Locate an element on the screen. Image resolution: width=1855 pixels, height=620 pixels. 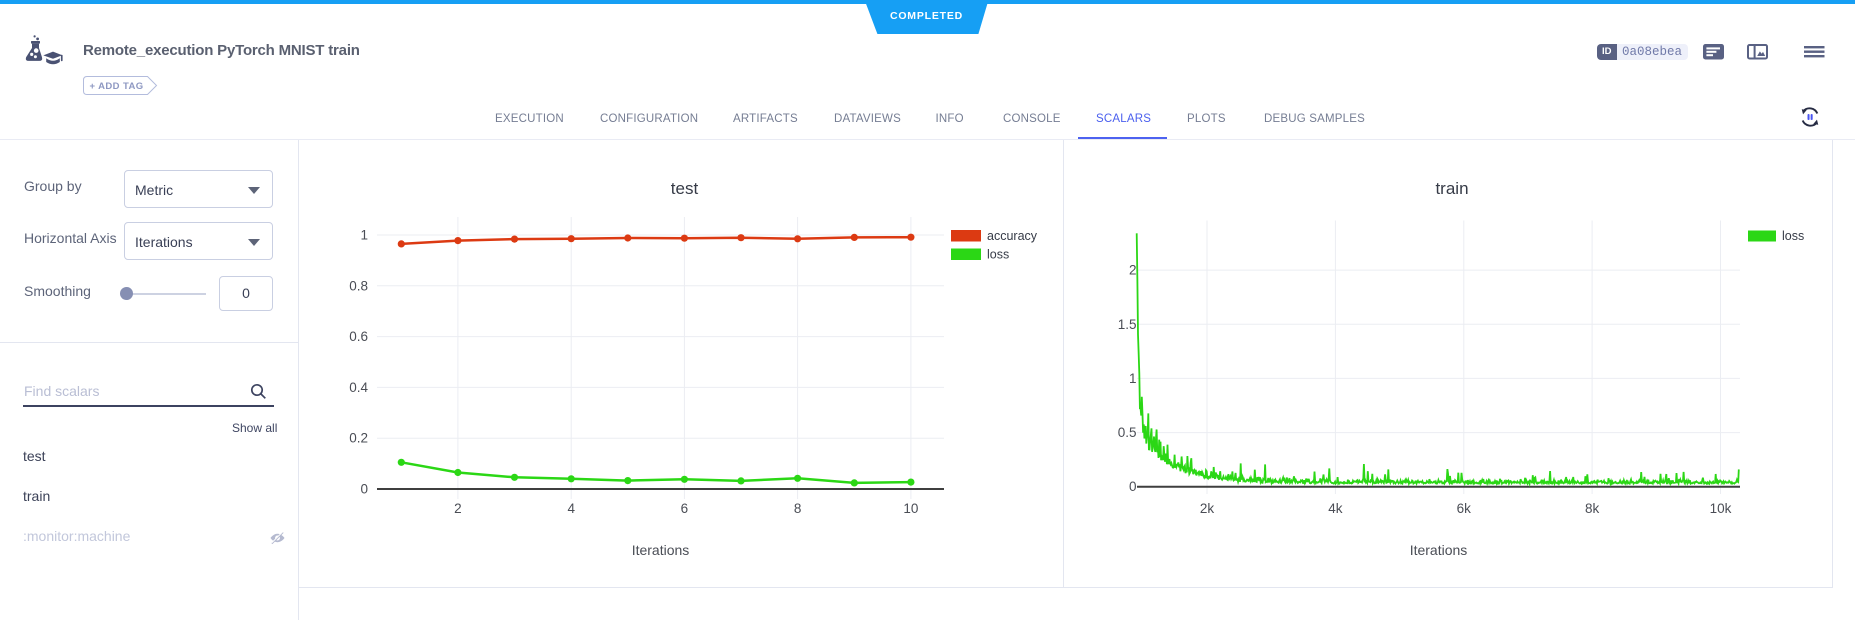
svg-text: 4k is located at coordinates (1335, 508).